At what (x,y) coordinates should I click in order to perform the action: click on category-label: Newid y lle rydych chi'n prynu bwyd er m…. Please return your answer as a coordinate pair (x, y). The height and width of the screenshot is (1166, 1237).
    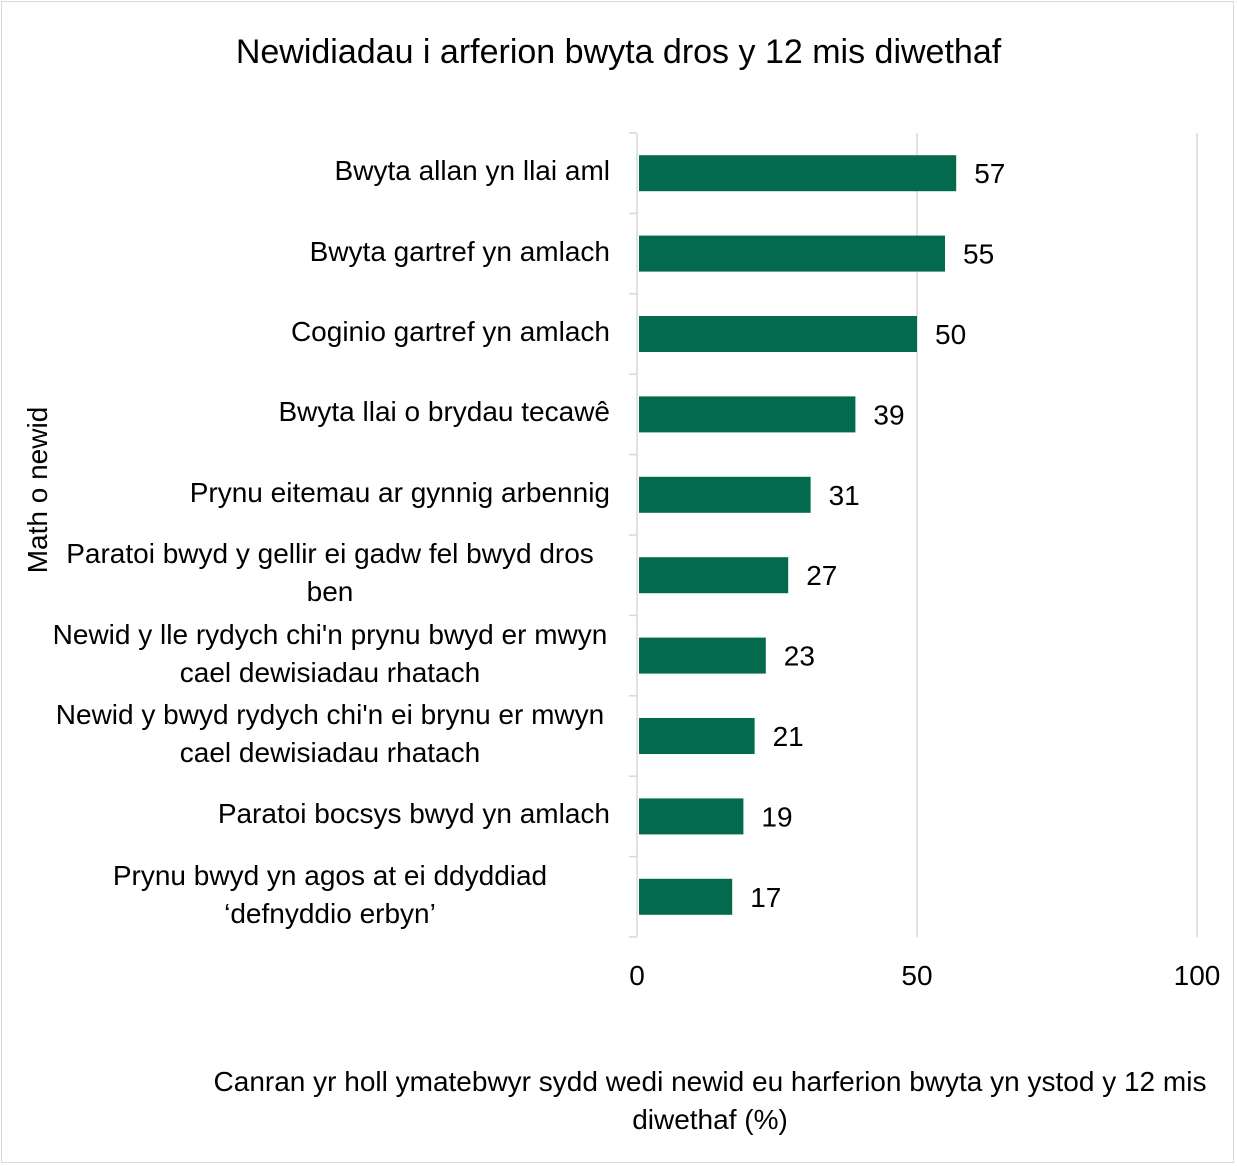
    Looking at the image, I should click on (330, 653).